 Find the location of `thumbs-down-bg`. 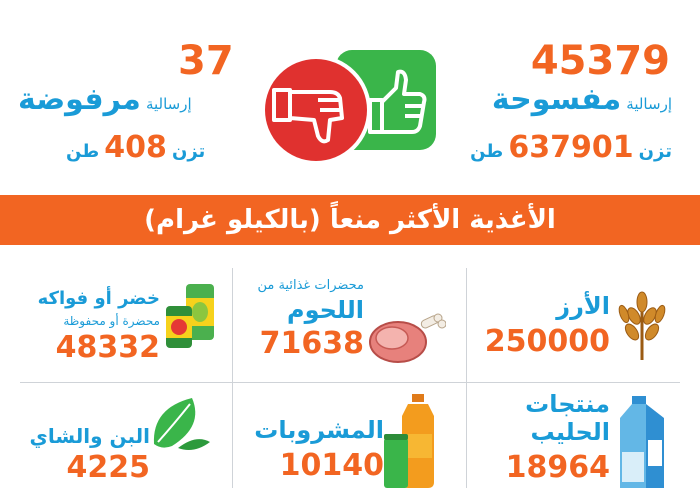

thumbs-down-bg is located at coordinates (316, 110).